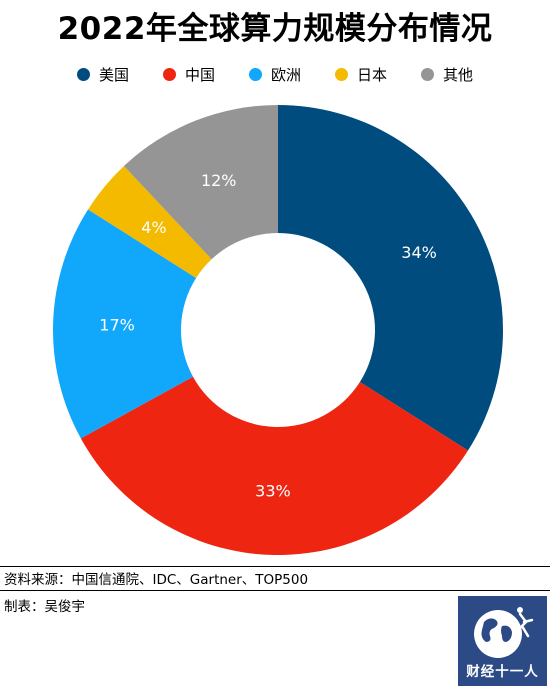 The height and width of the screenshot is (691, 550). What do you see at coordinates (275, 590) in the screenshot?
I see `footer-middle-rule` at bounding box center [275, 590].